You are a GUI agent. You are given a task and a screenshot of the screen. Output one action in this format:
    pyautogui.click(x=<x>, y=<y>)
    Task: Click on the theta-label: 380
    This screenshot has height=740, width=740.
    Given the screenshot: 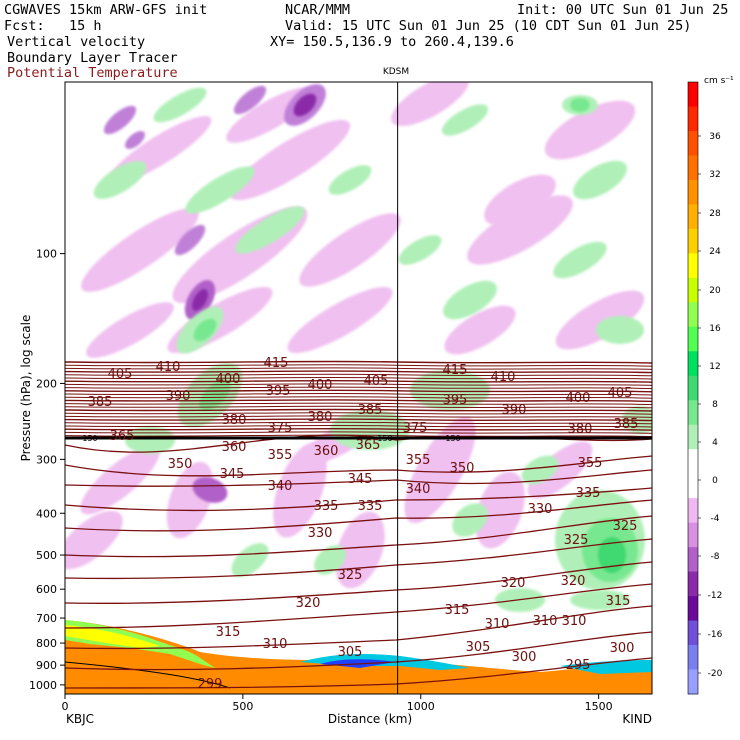 What is the action you would take?
    pyautogui.click(x=320, y=417)
    